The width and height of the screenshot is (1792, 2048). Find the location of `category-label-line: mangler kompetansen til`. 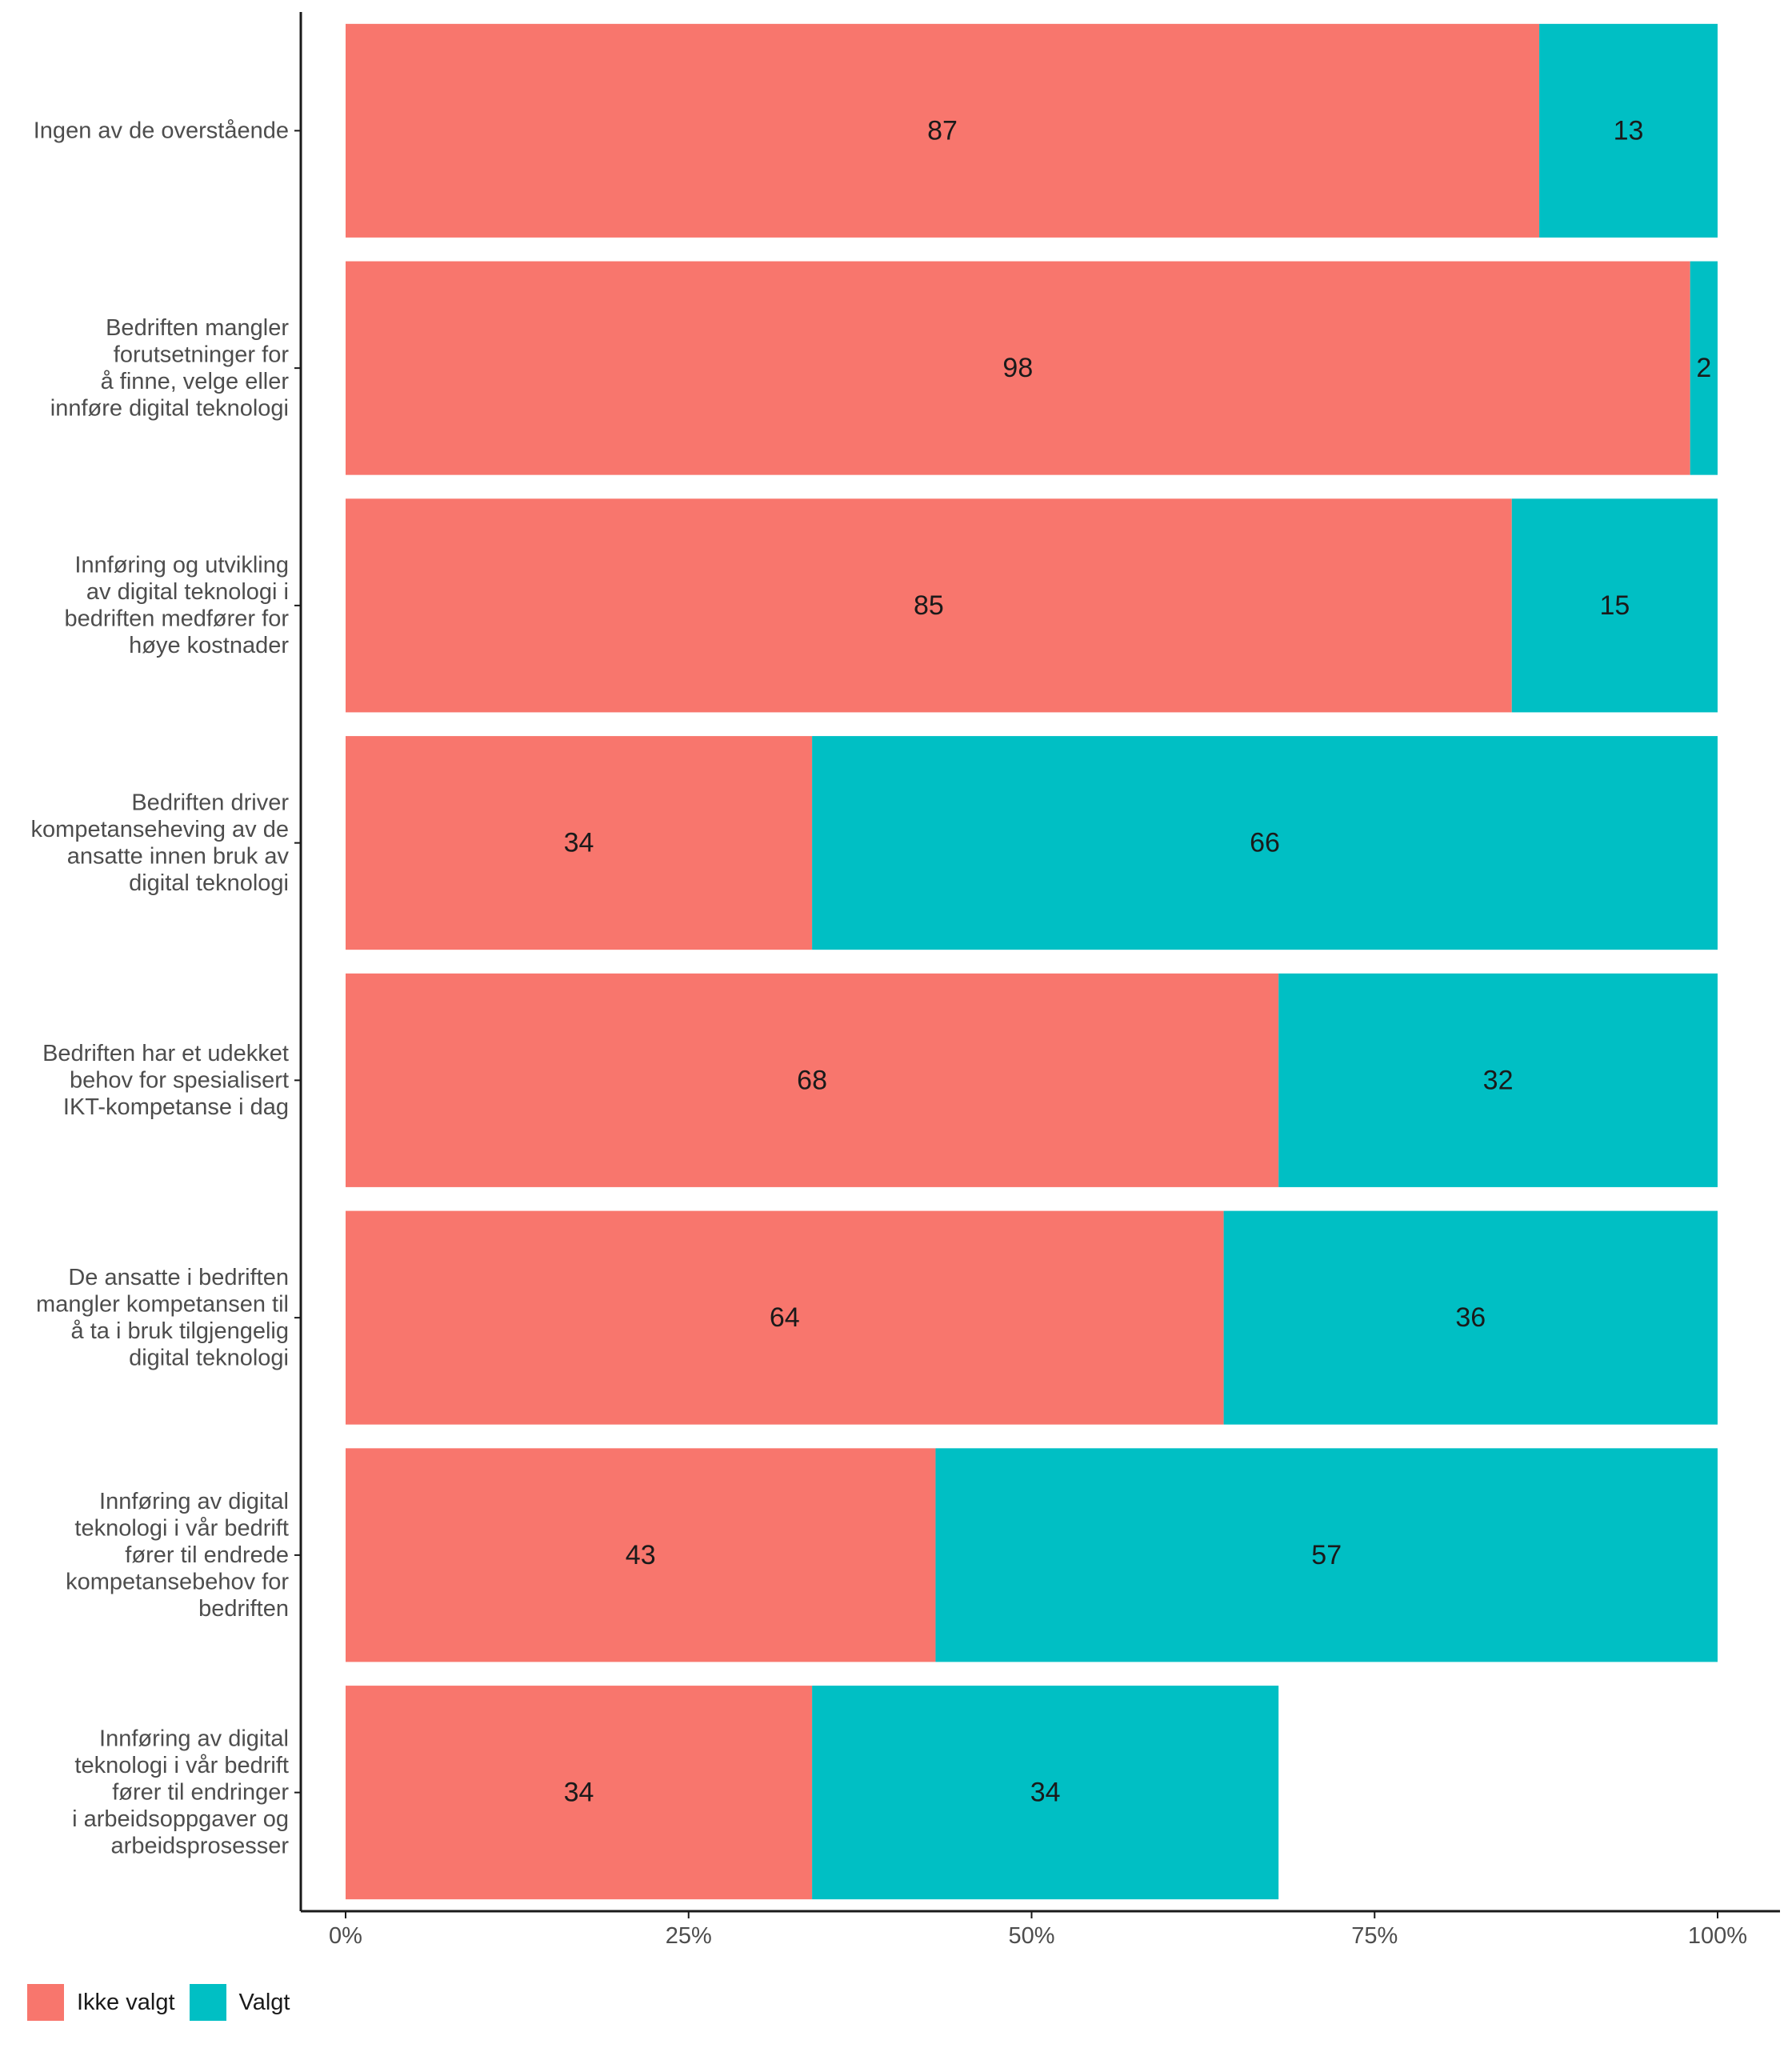

category-label-line: mangler kompetansen til is located at coordinates (162, 1304).